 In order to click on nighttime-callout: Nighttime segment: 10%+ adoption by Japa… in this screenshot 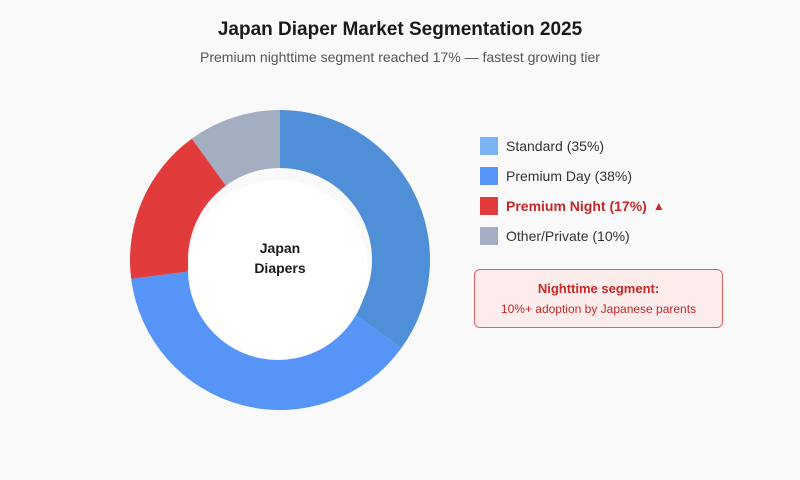, I will do `click(598, 298)`.